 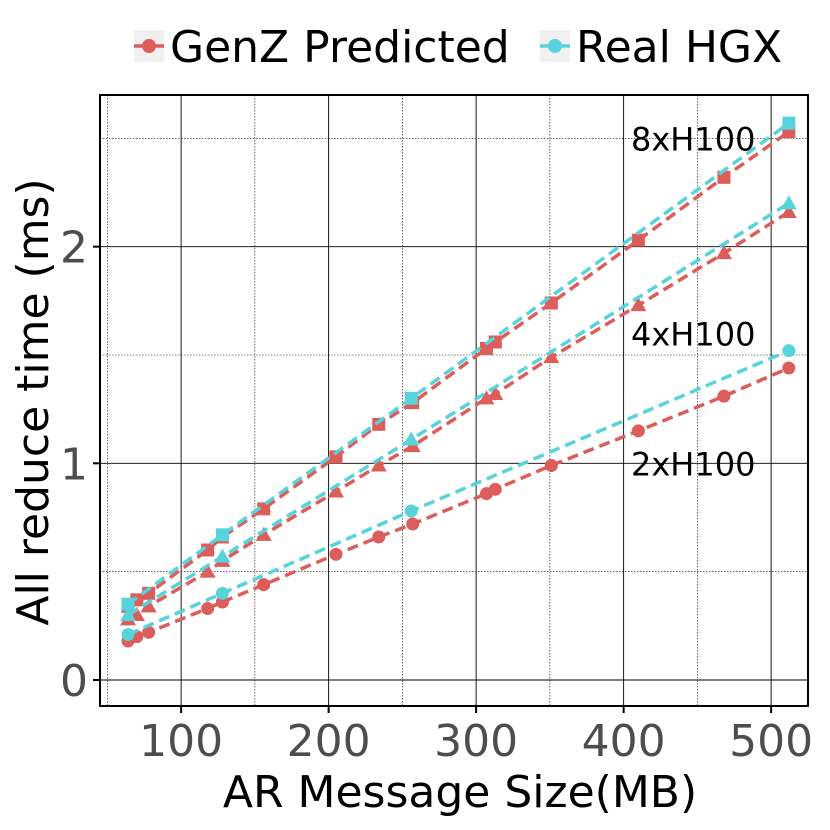 What do you see at coordinates (693, 334) in the screenshot?
I see `annotation-4xh100: 4xH100` at bounding box center [693, 334].